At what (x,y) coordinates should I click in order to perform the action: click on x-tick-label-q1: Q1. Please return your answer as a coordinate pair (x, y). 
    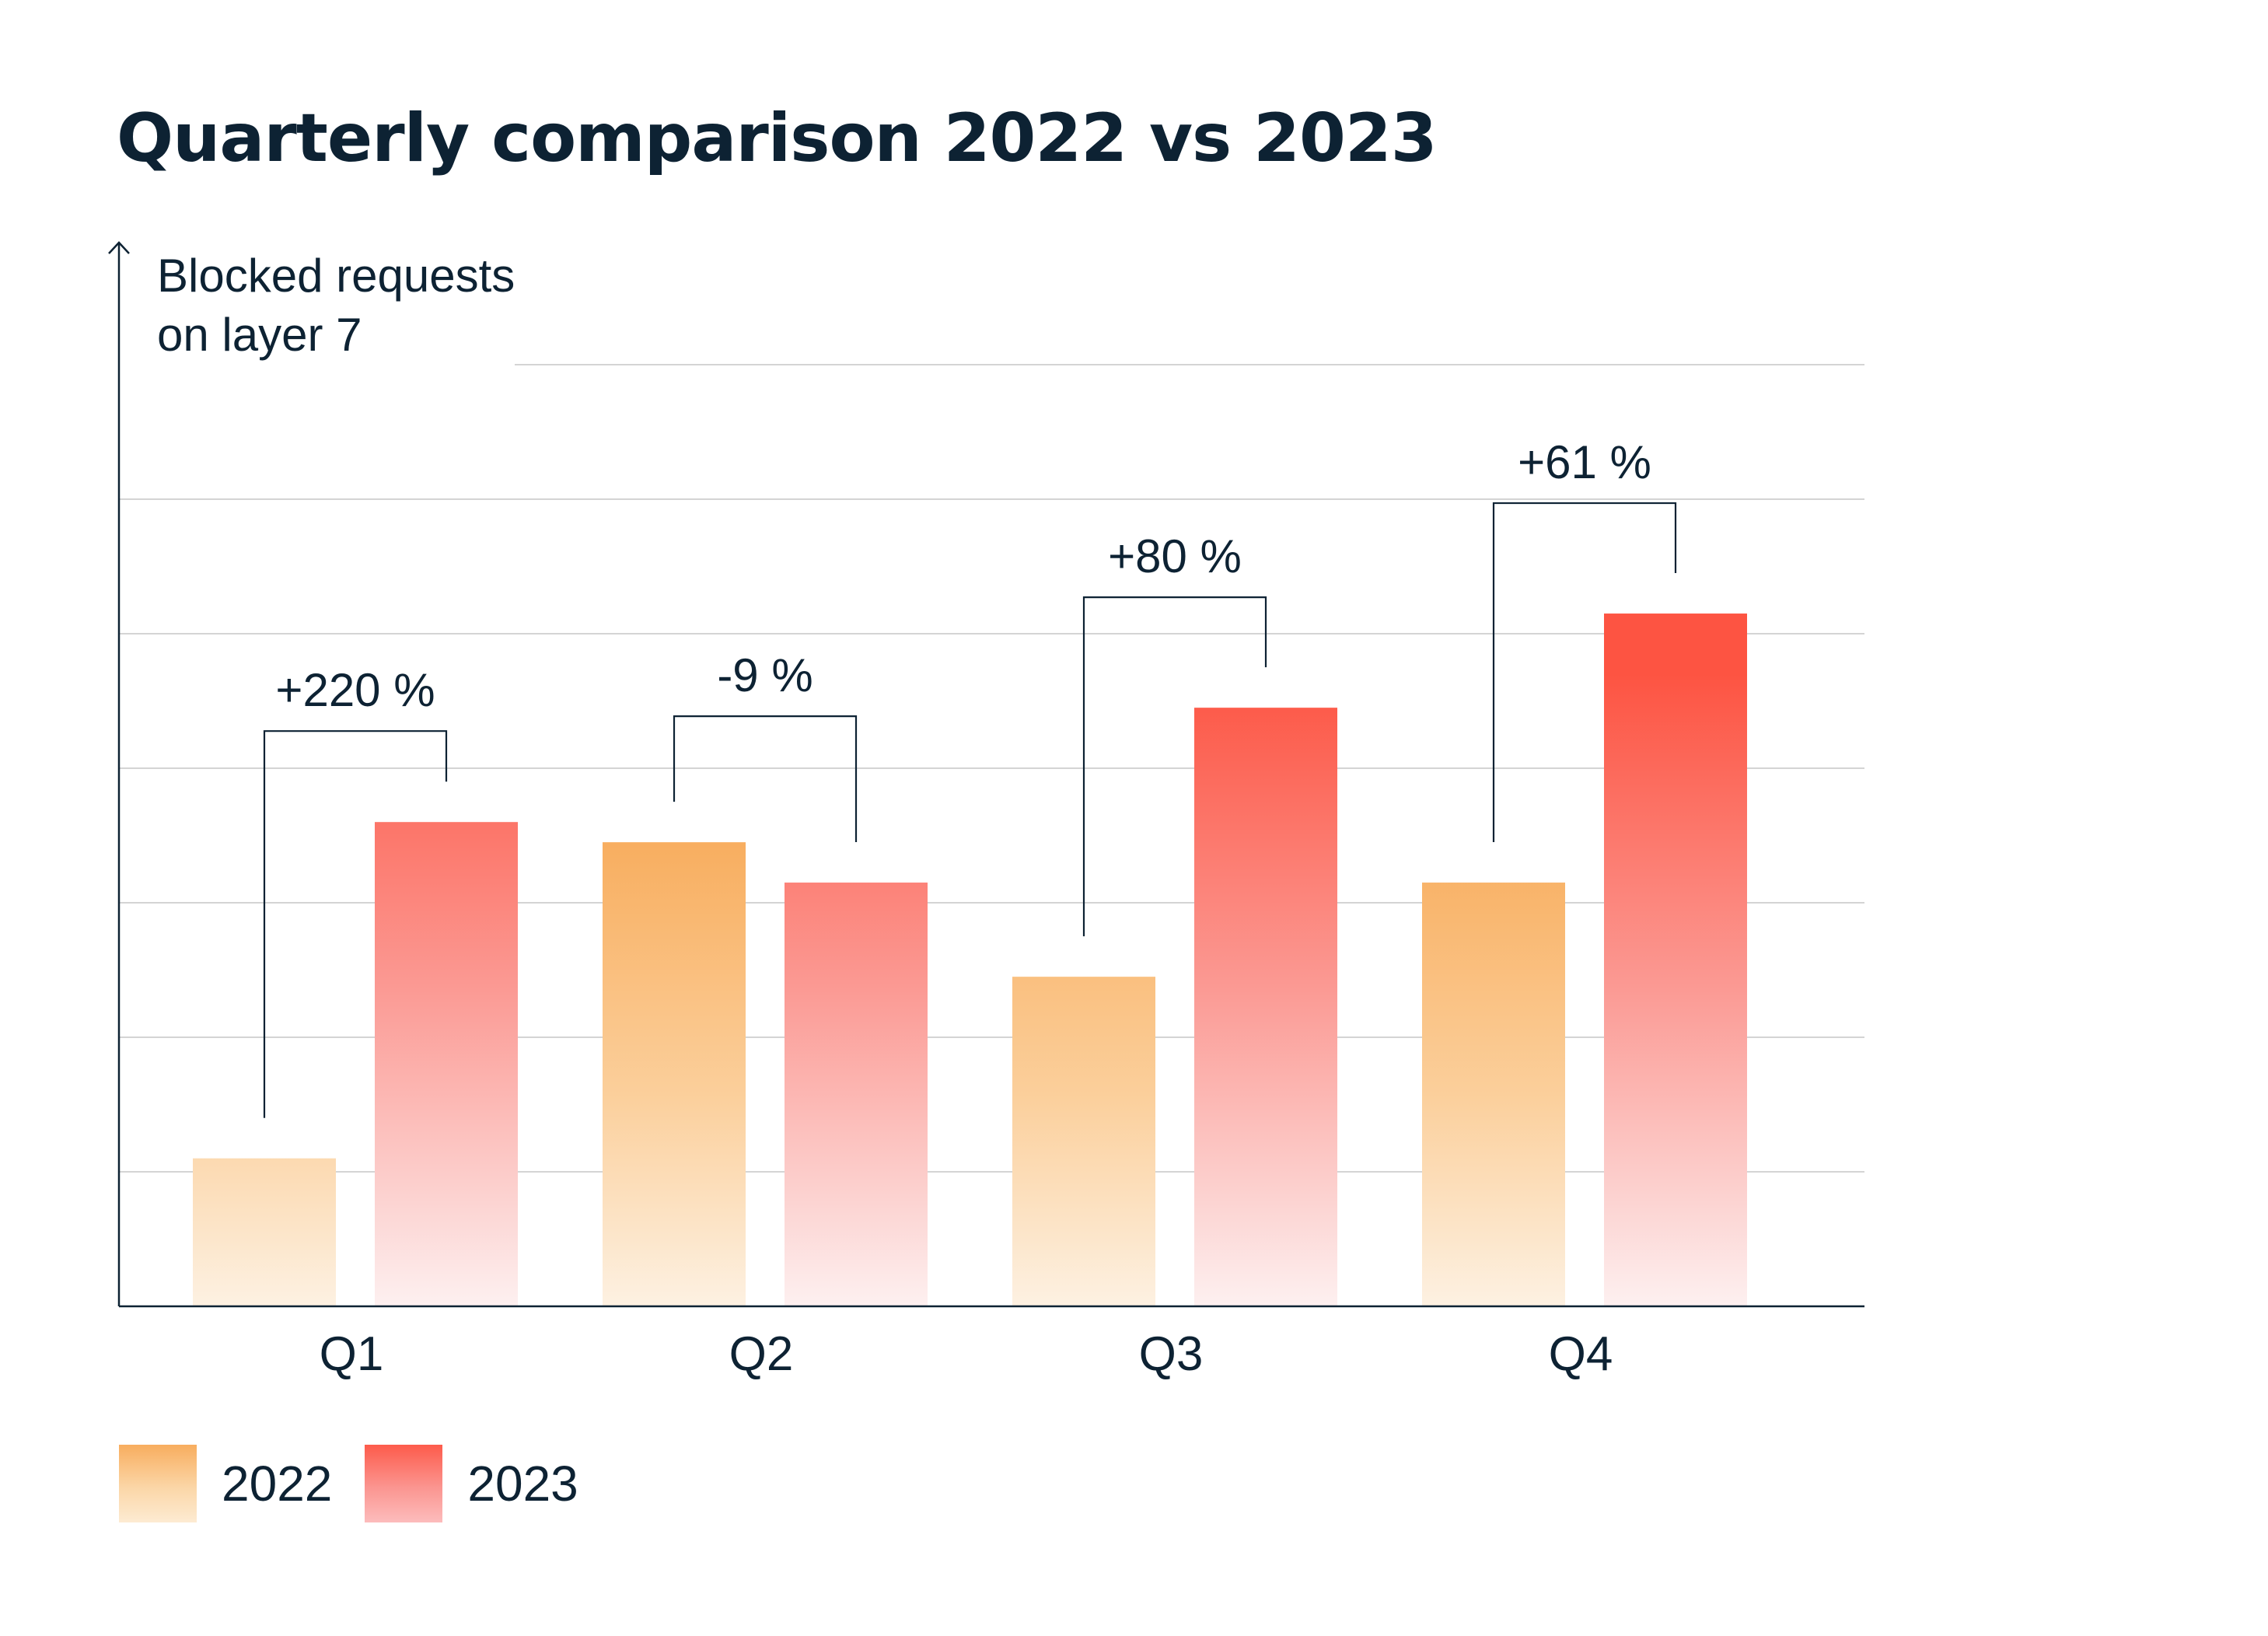
    Looking at the image, I should click on (352, 1354).